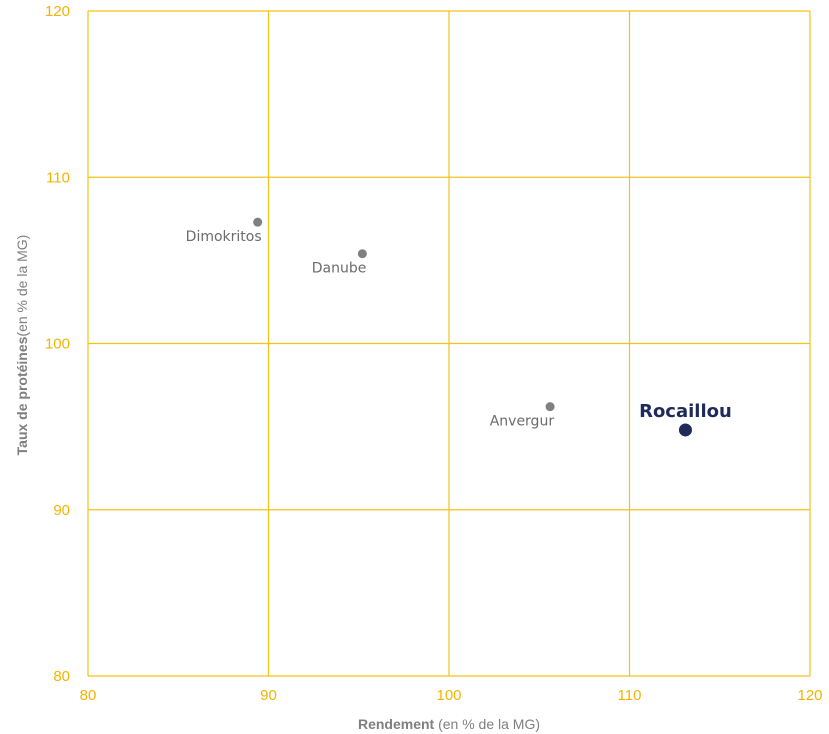 Image resolution: width=829 pixels, height=734 pixels. I want to click on y-tick-label: 110, so click(58, 177).